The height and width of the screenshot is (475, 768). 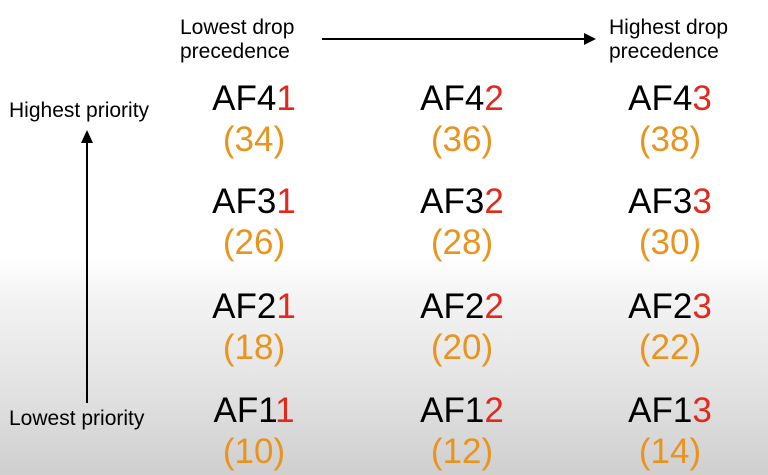 I want to click on af-class-cell: AF13 (14), so click(x=670, y=431).